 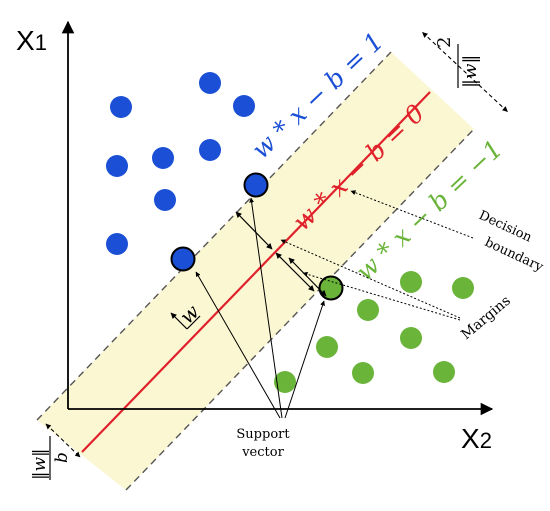 What do you see at coordinates (62, 457) in the screenshot?
I see `offset-numerator: b` at bounding box center [62, 457].